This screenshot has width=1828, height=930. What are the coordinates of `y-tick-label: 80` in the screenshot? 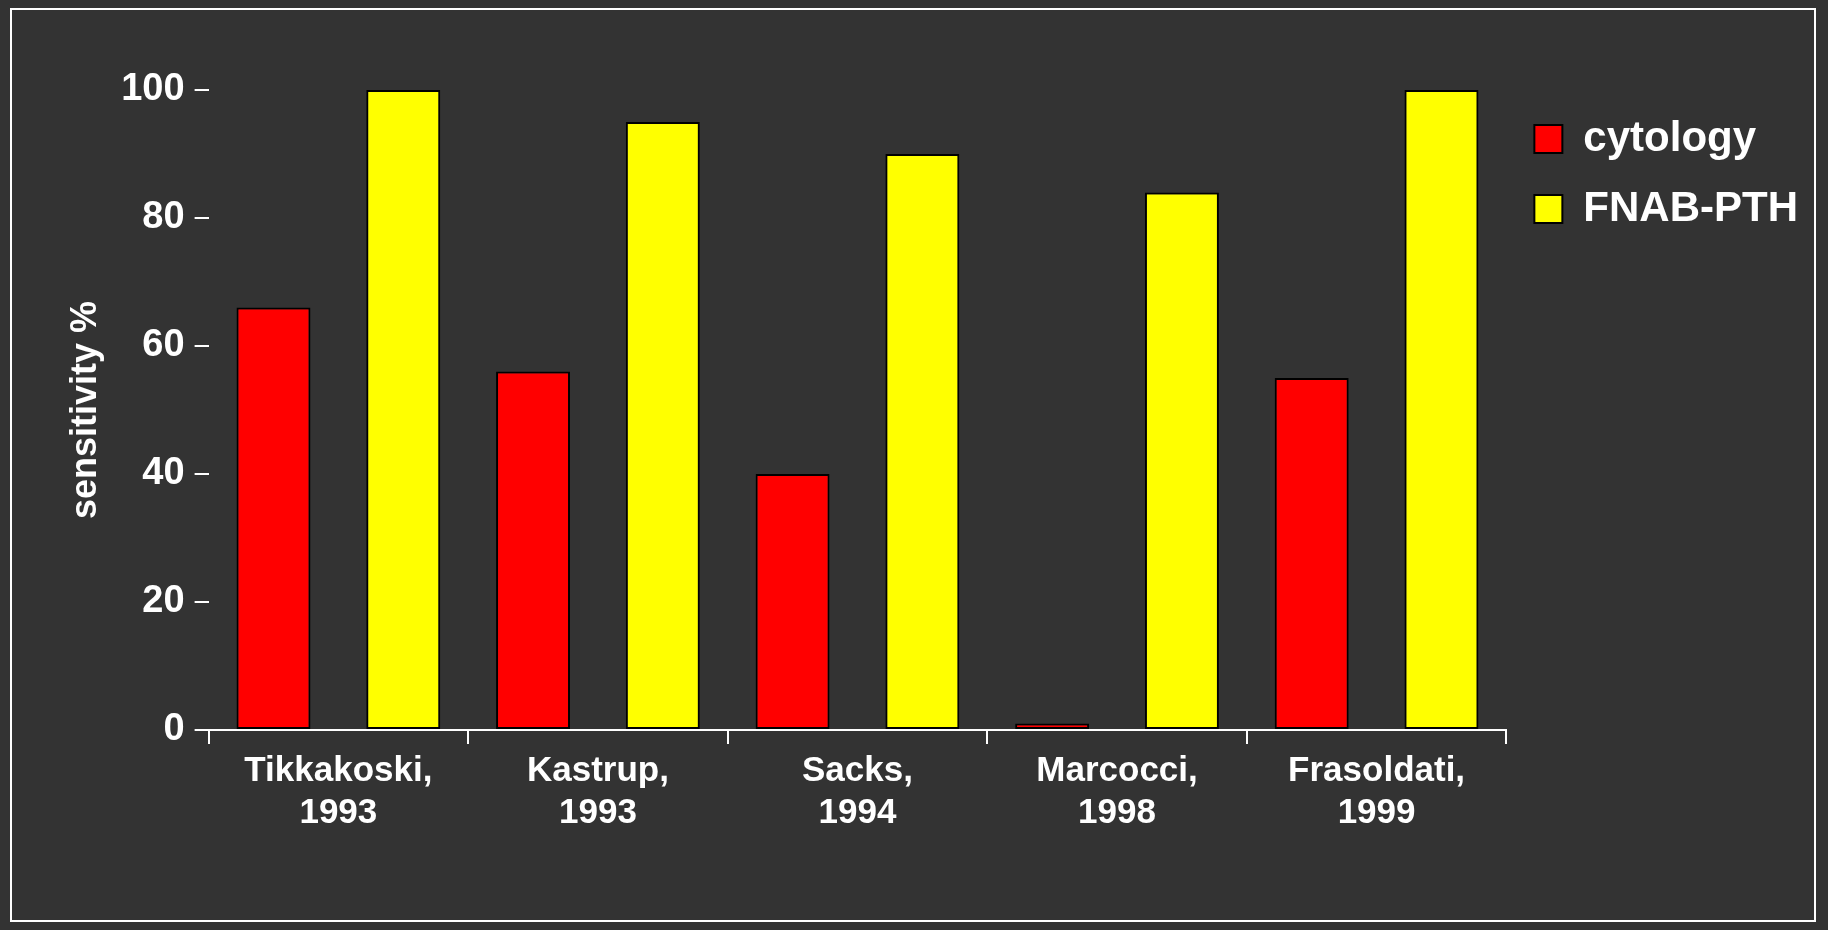 It's located at (163, 215).